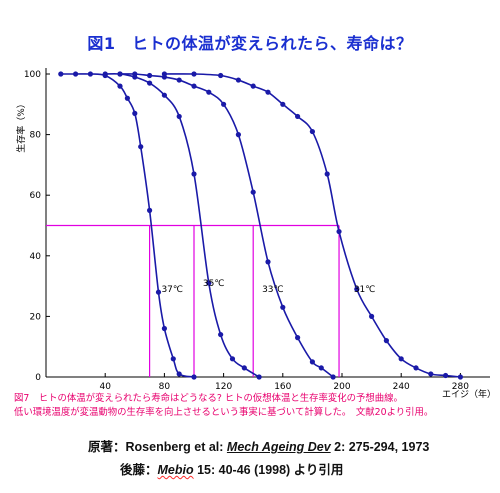 Image resolution: width=500 pixels, height=493 pixels. What do you see at coordinates (282, 387) in the screenshot?
I see `x-tick-label: 160` at bounding box center [282, 387].